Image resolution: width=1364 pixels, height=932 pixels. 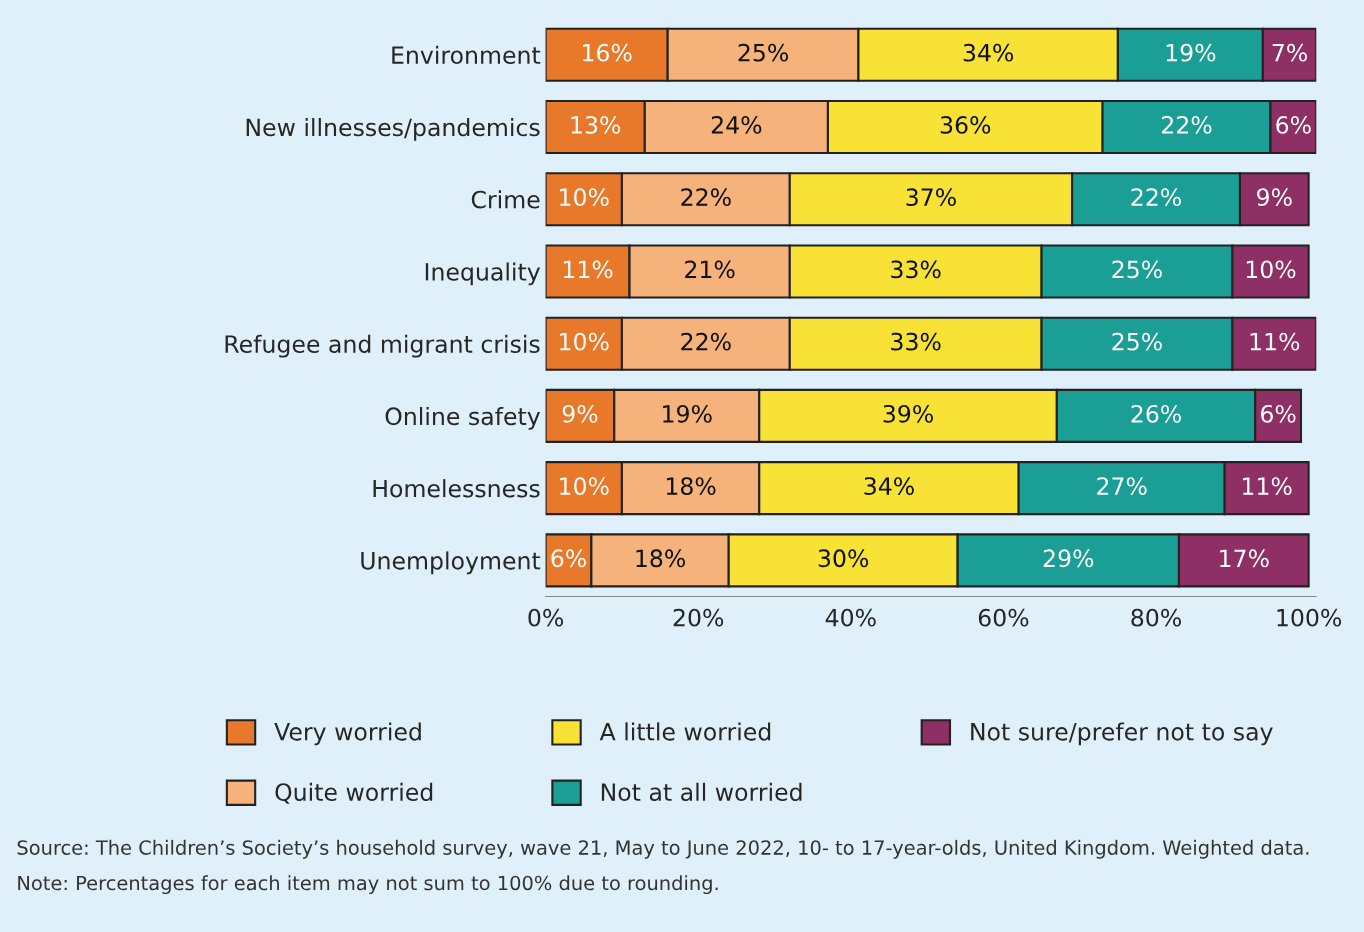 I want to click on data-label: 13%, so click(x=596, y=124).